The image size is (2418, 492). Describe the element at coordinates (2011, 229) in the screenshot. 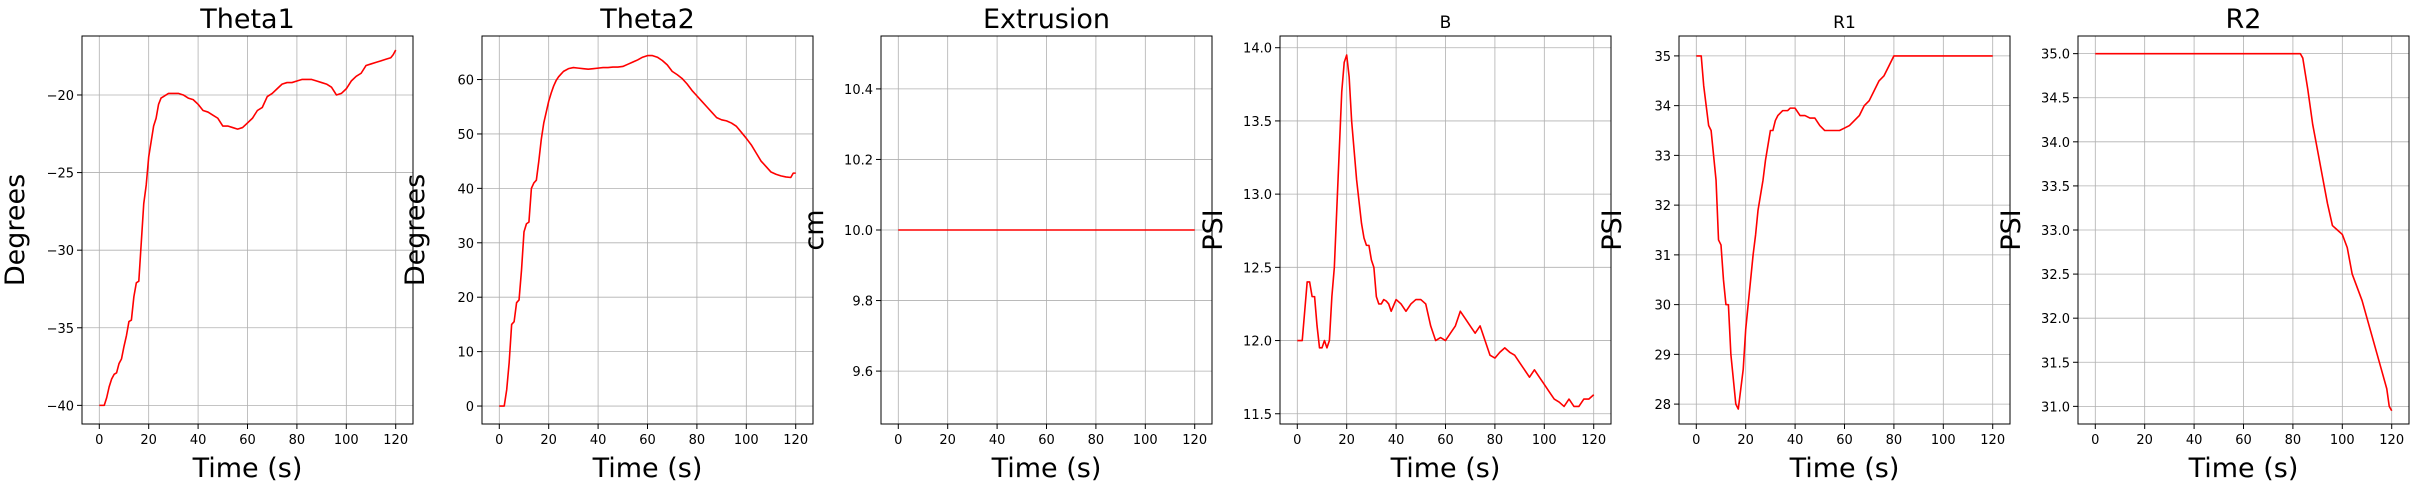

I see `chart-6-ylabel: PSI` at that location.